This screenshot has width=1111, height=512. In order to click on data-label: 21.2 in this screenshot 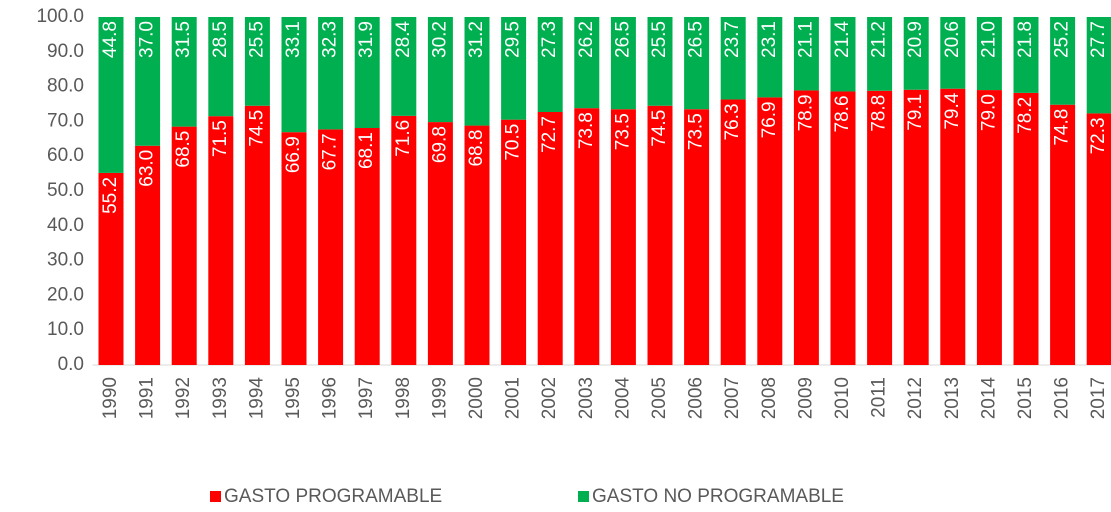, I will do `click(879, 39)`.